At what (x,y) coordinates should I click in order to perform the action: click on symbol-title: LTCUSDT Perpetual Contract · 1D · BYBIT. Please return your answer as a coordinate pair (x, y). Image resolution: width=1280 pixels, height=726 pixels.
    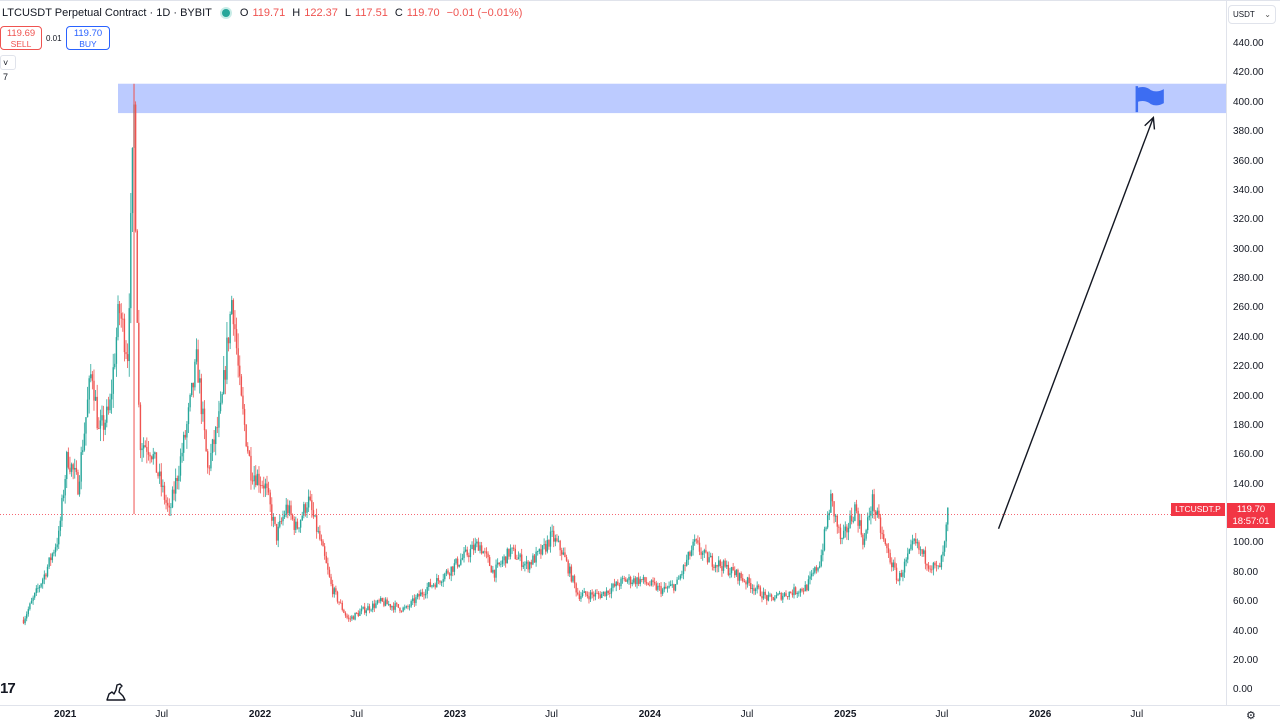
    Looking at the image, I should click on (107, 13).